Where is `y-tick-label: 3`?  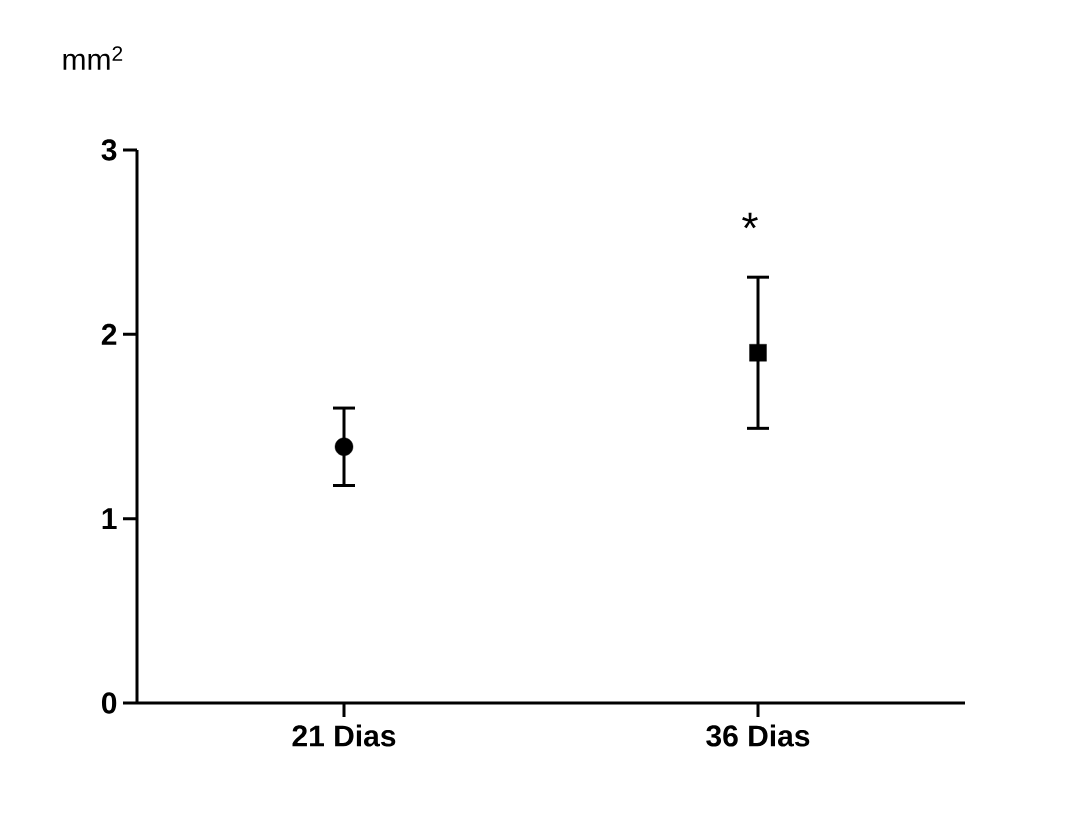
y-tick-label: 3 is located at coordinates (109, 150).